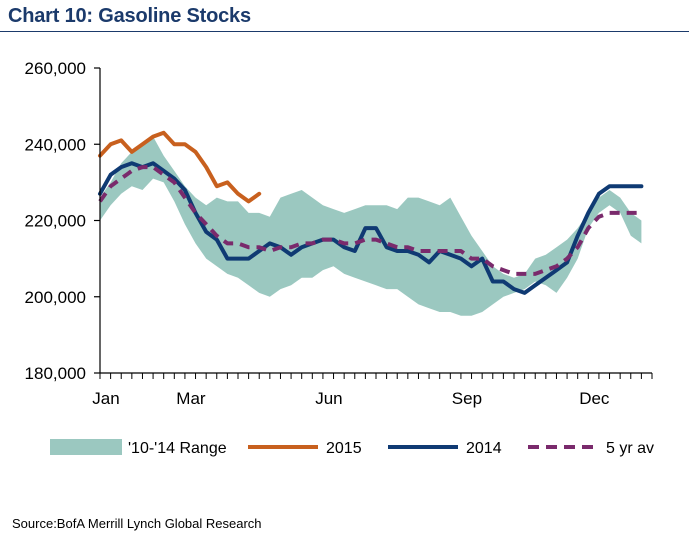 The image size is (689, 540). I want to click on legend-label-2014: 2014, so click(484, 448).